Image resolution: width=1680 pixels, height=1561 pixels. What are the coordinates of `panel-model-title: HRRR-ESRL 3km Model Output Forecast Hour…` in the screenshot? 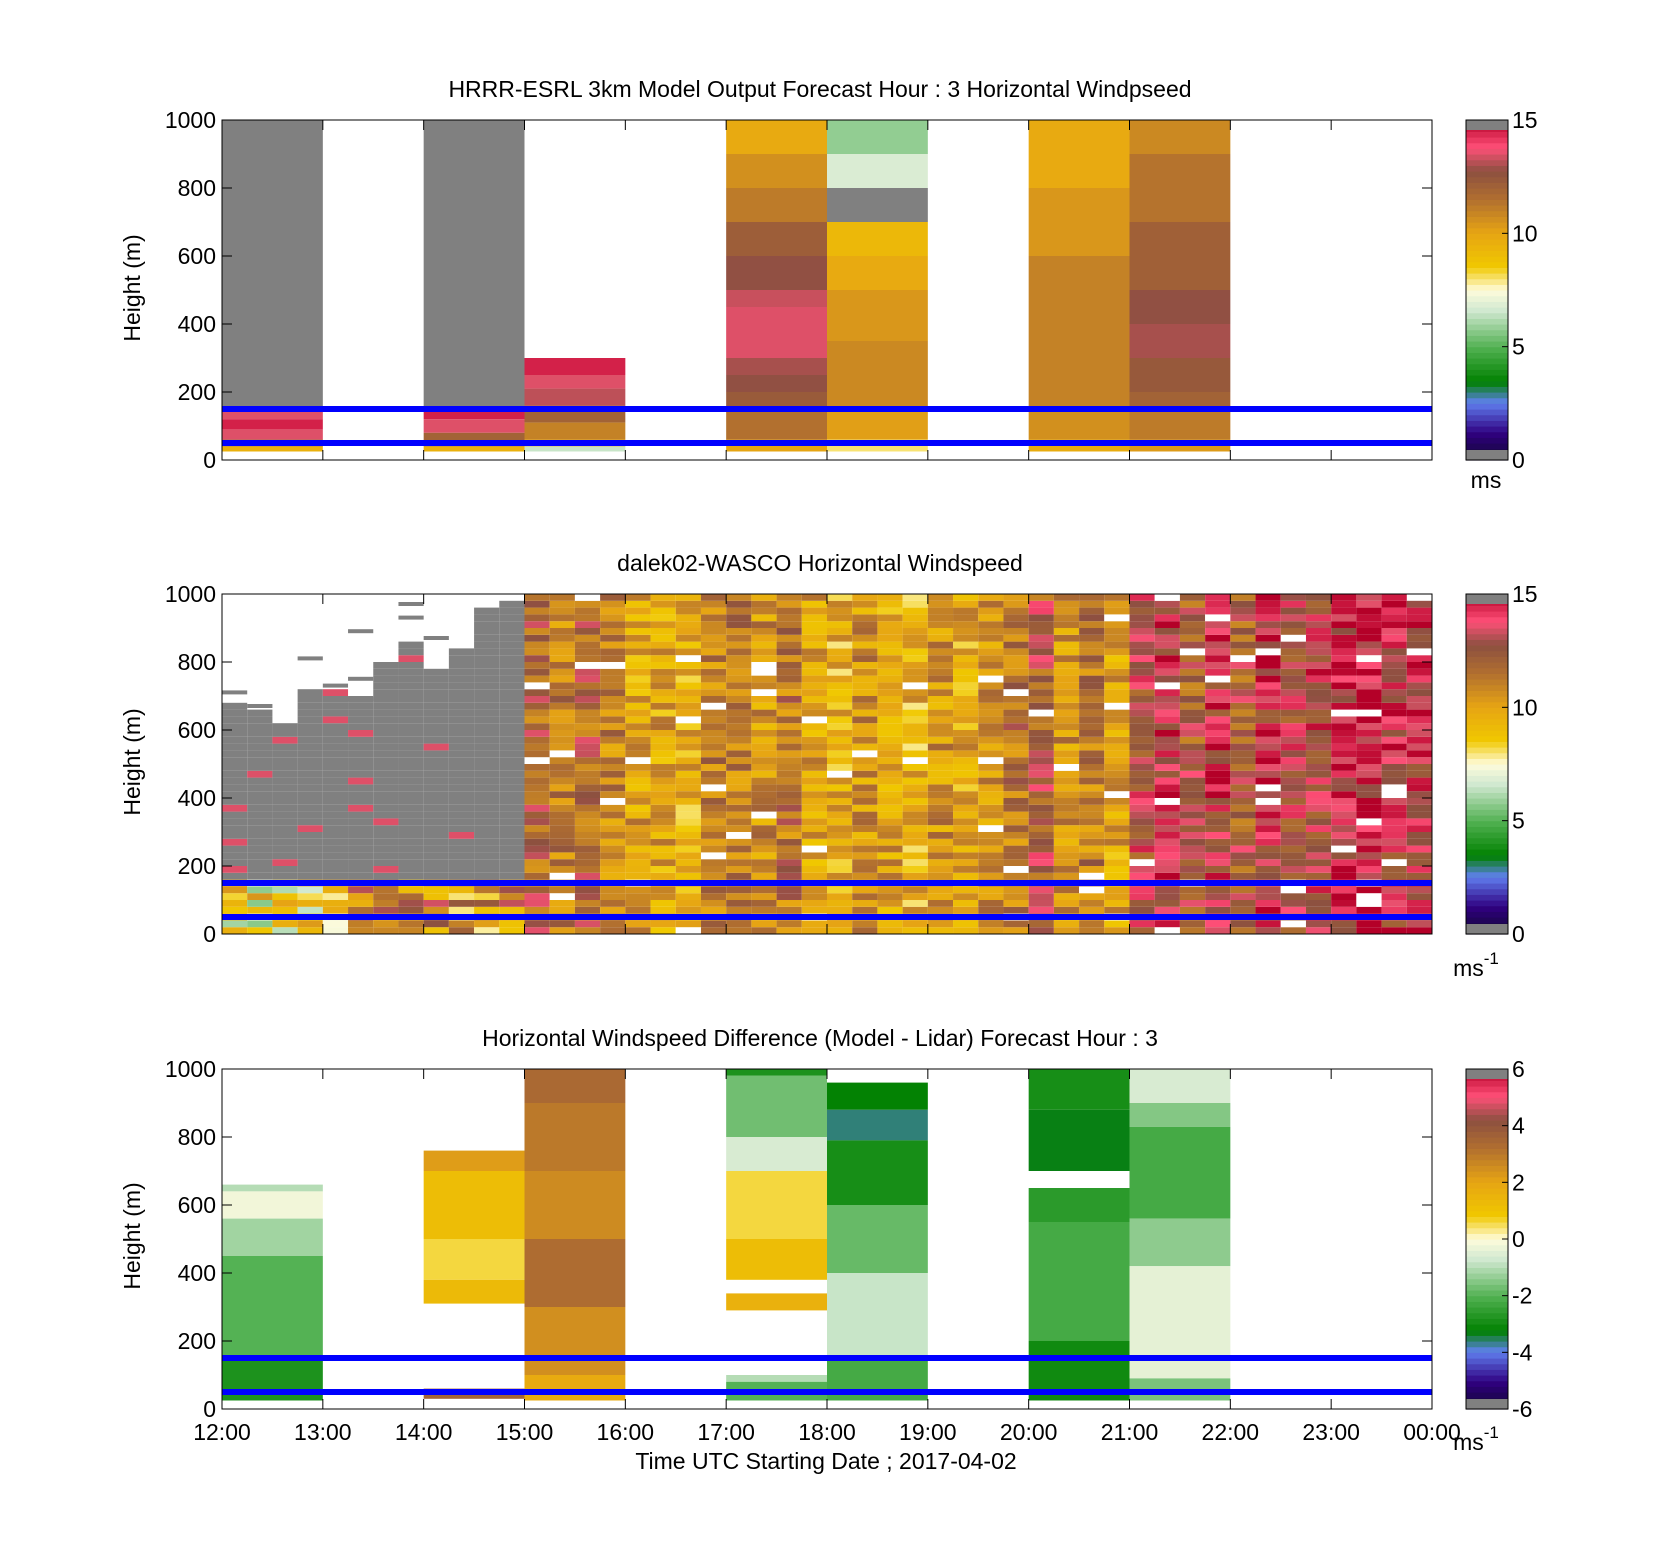 It's located at (819, 89).